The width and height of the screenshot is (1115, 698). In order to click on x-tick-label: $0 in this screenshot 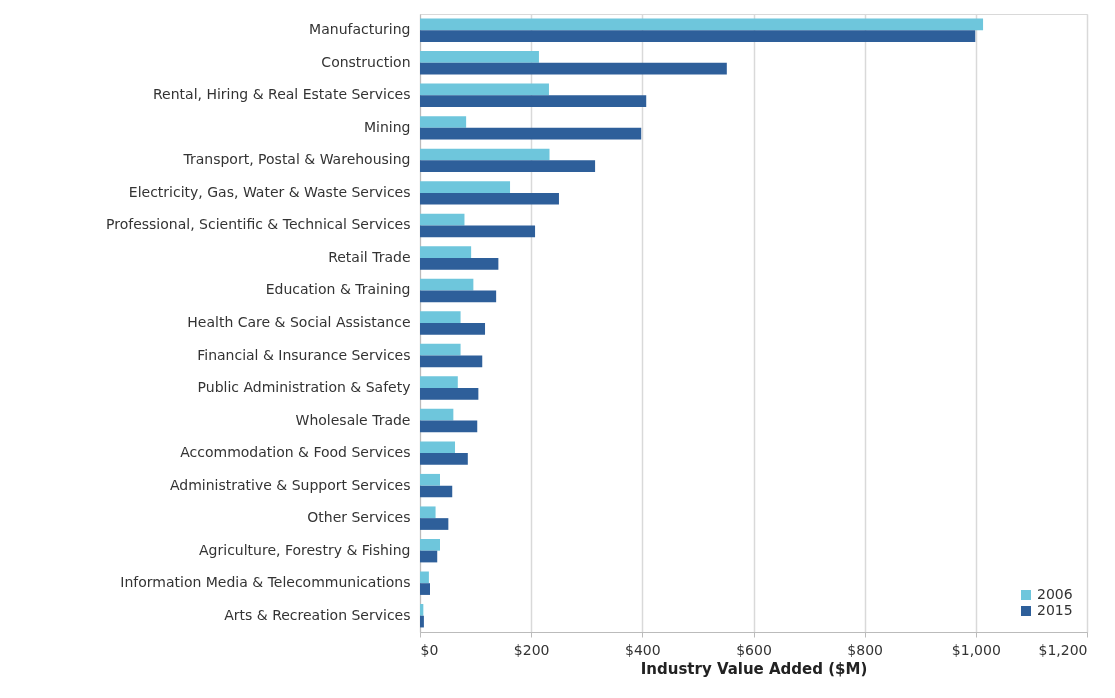, I will do `click(429, 649)`.